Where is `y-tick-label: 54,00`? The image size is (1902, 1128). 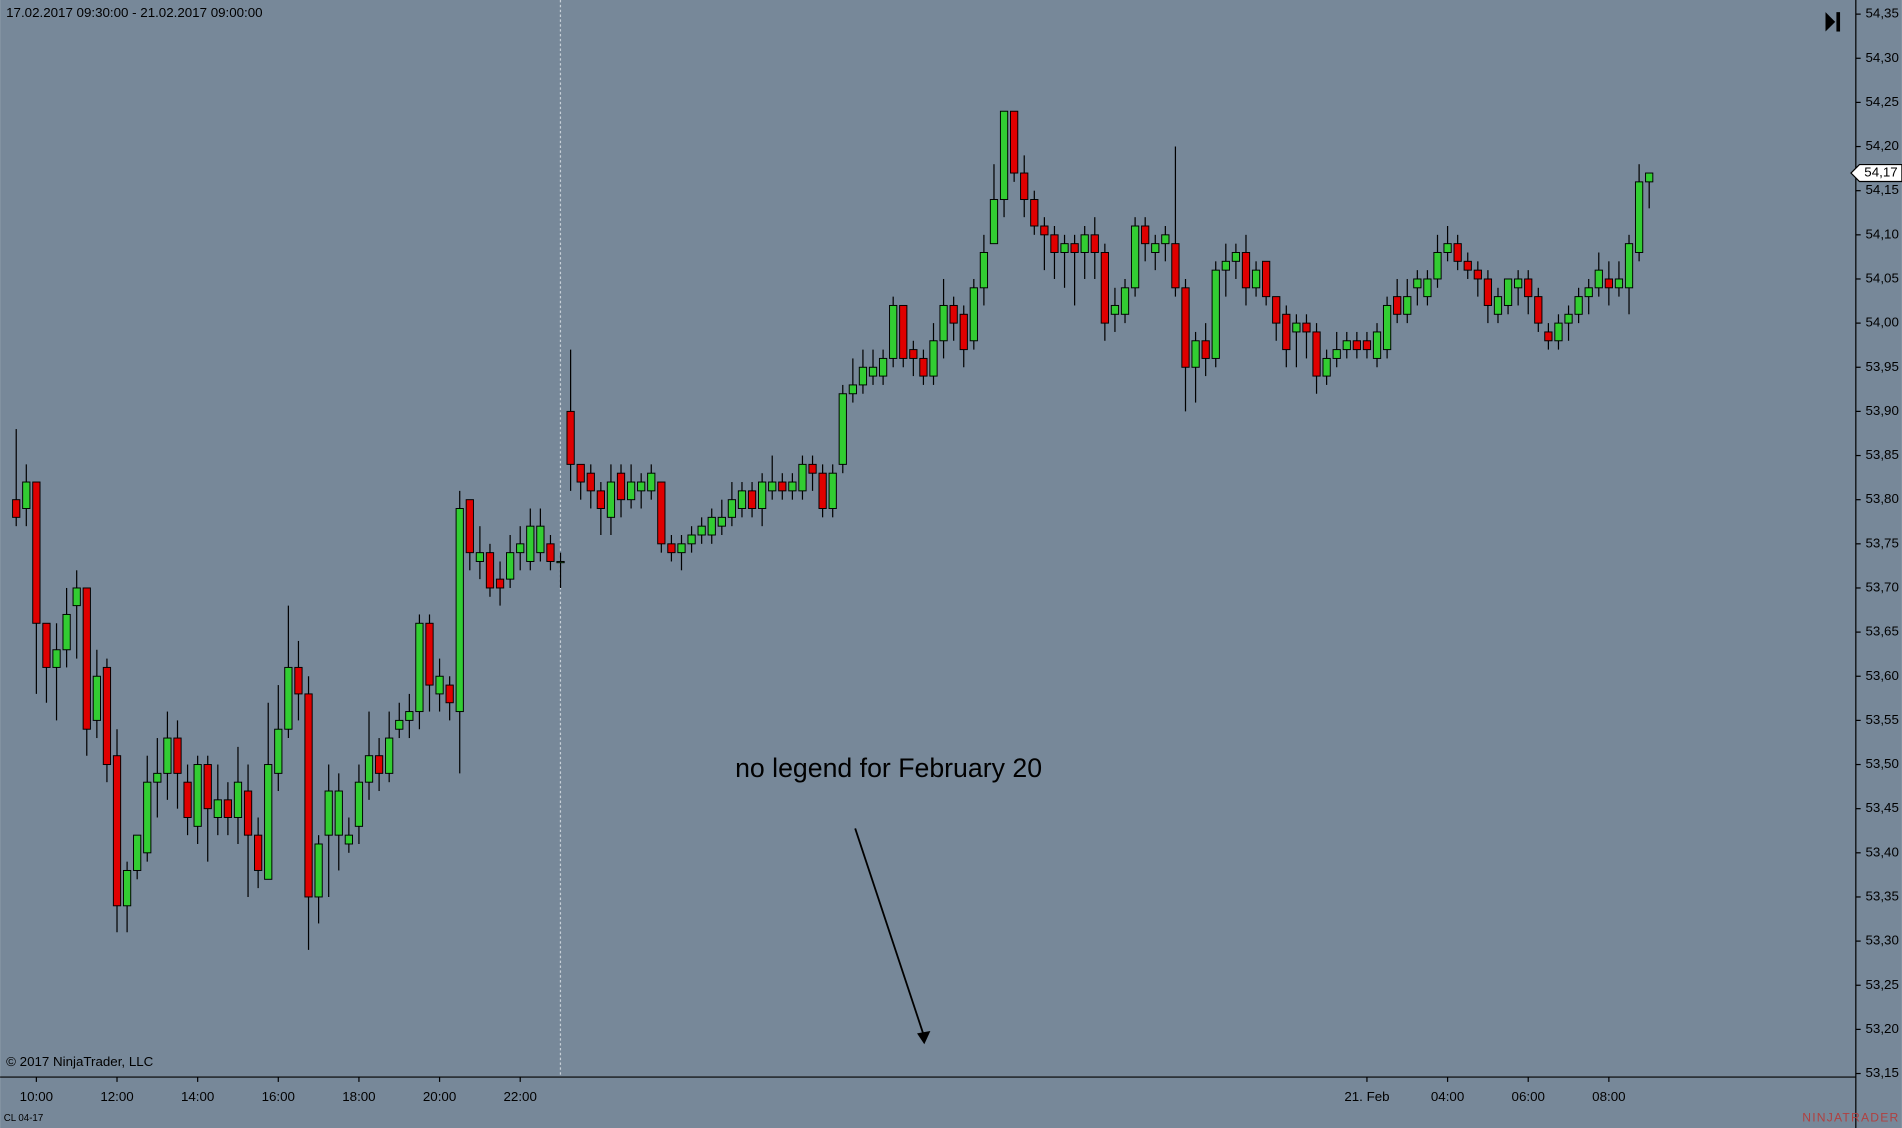
y-tick-label: 54,00 is located at coordinates (1882, 322).